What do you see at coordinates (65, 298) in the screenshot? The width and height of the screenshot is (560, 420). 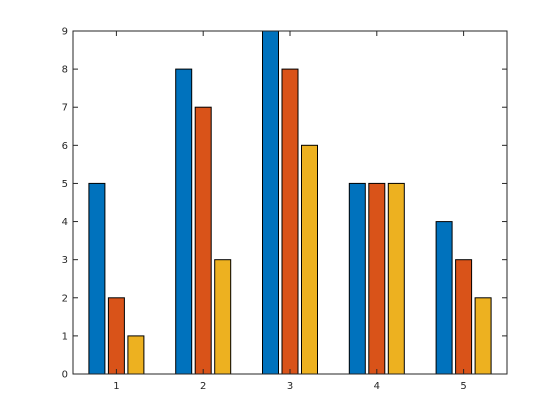 I see `y-tick-label: 2` at bounding box center [65, 298].